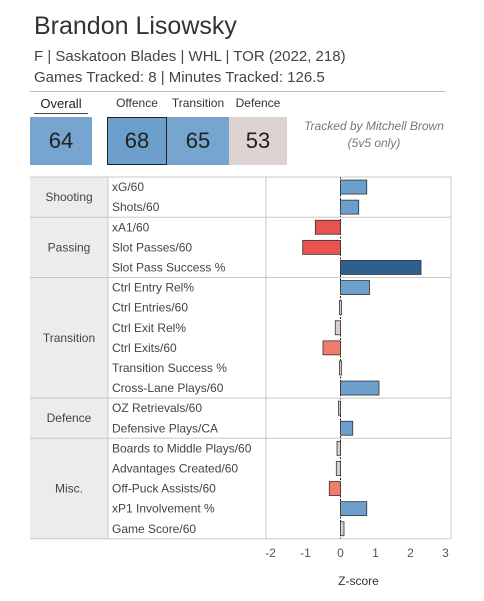  Describe the element at coordinates (198, 141) in the screenshot. I see `transition-rating: 65` at that location.